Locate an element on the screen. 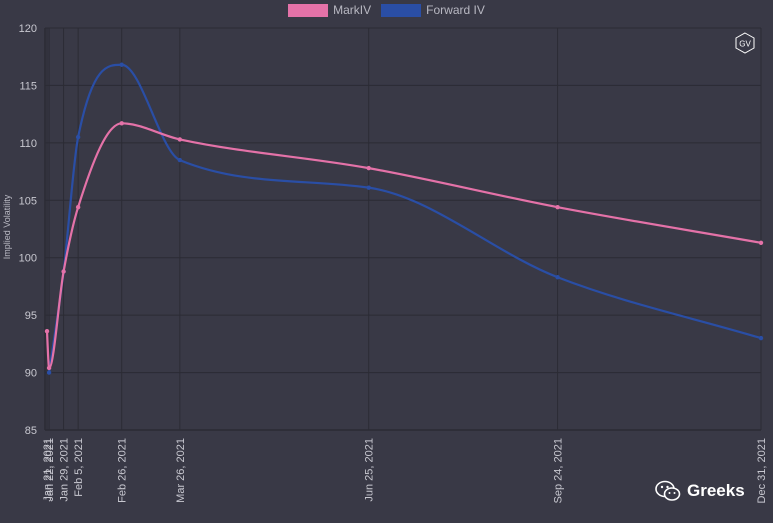  y-tick-label: 95 is located at coordinates (31, 316).